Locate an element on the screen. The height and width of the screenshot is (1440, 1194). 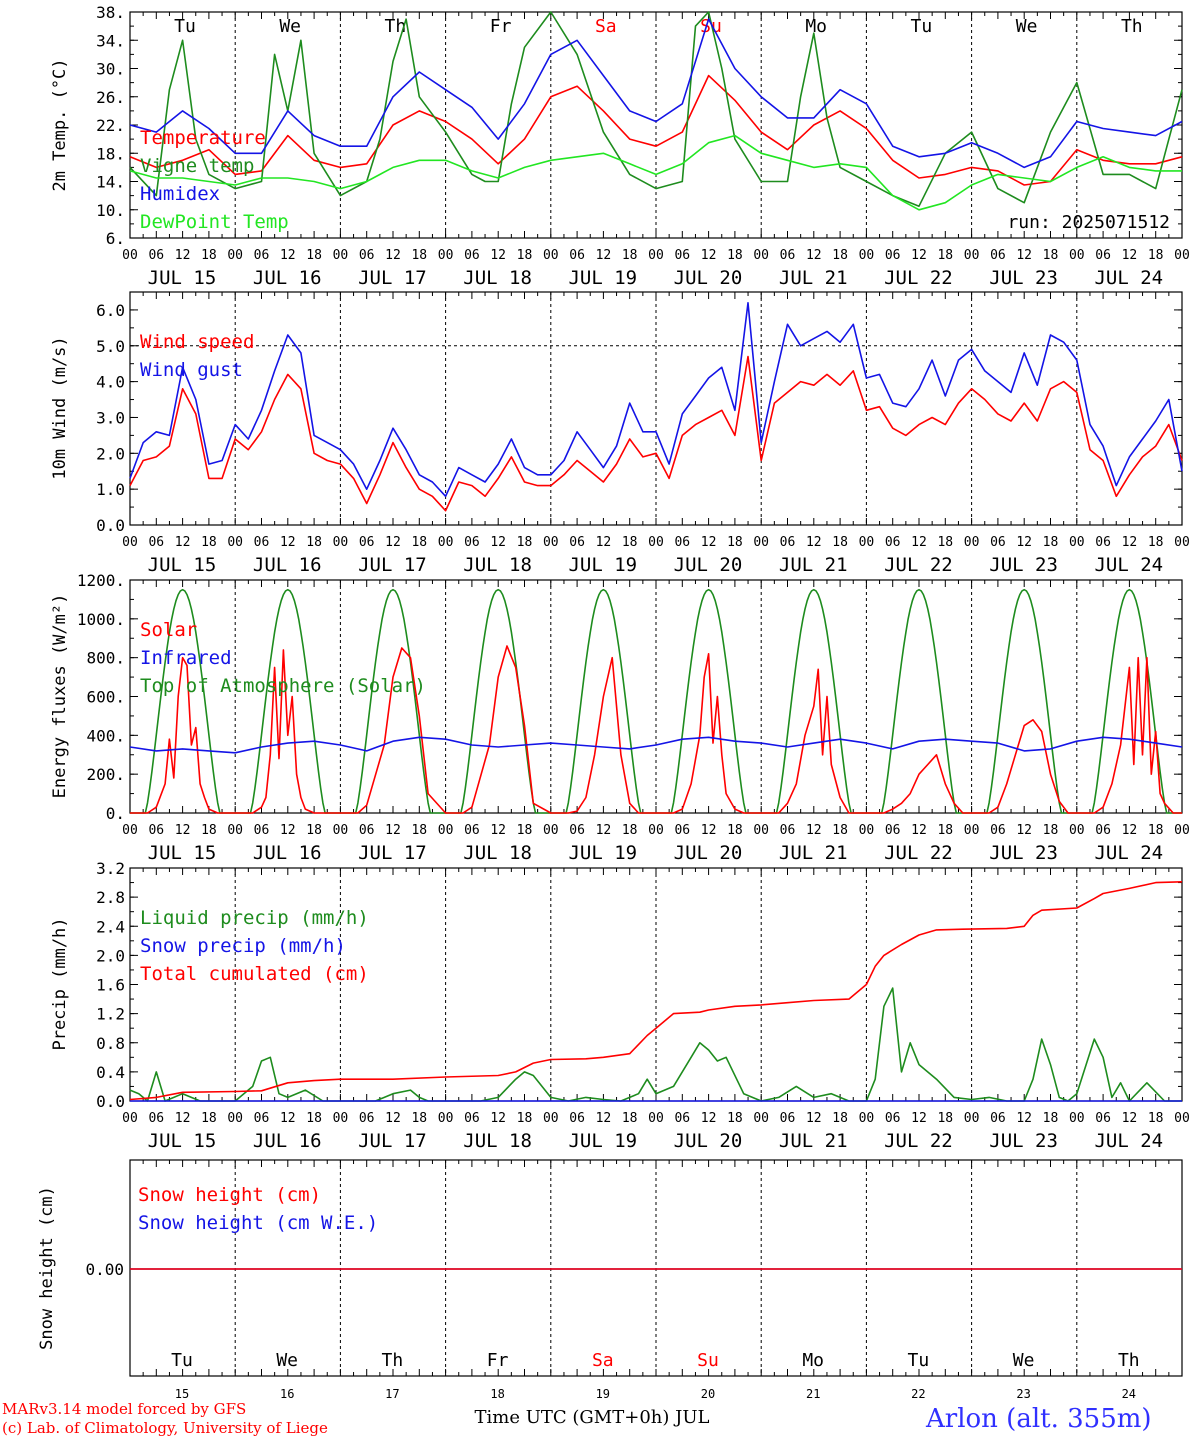
bottom-day-number: 20 is located at coordinates (708, 1394).